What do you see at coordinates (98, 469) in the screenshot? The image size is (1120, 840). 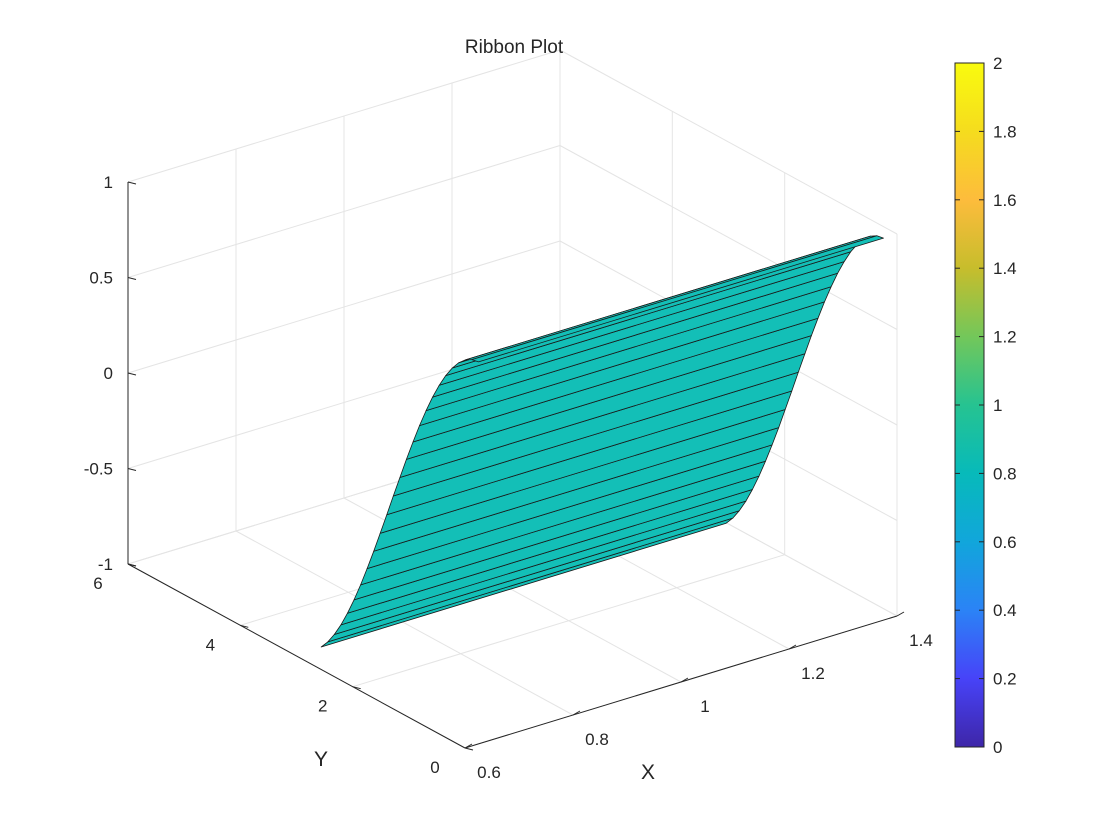 I see `z-tick-label: -0.5` at bounding box center [98, 469].